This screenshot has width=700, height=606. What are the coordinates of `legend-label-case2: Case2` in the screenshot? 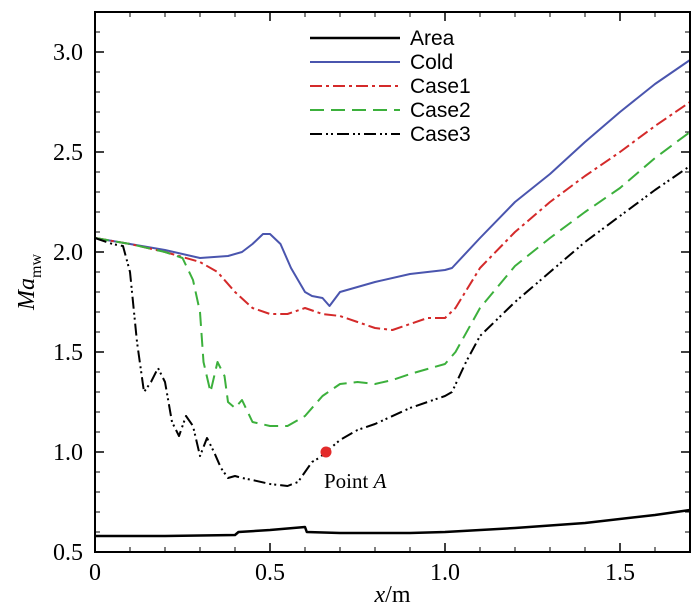 It's located at (440, 110).